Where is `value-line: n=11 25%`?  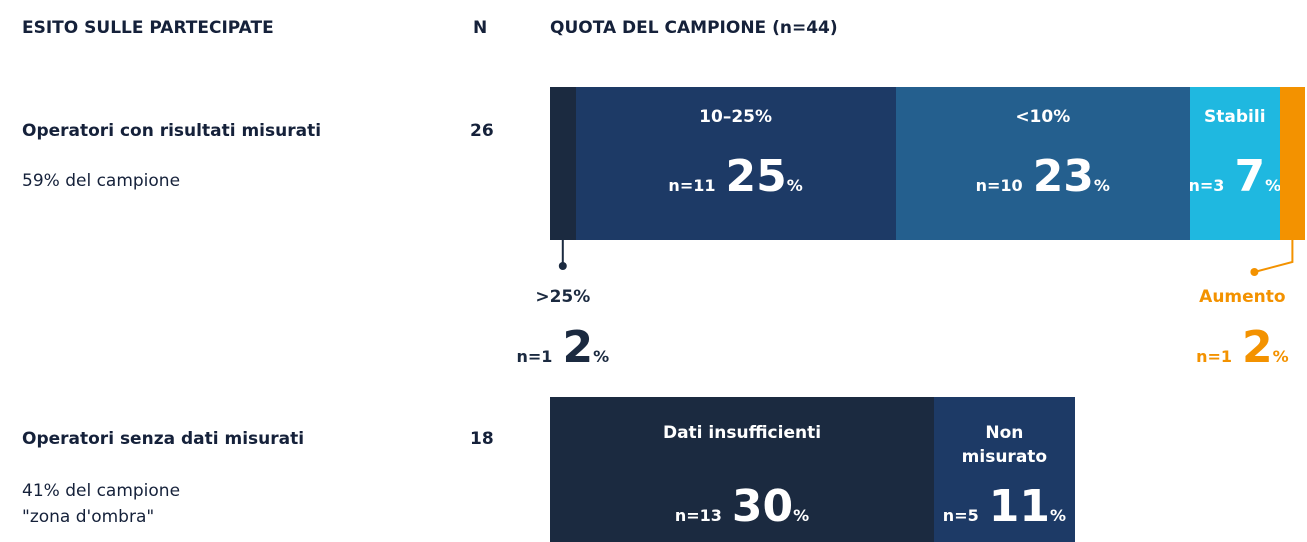
value-line: n=11 25% is located at coordinates (736, 176).